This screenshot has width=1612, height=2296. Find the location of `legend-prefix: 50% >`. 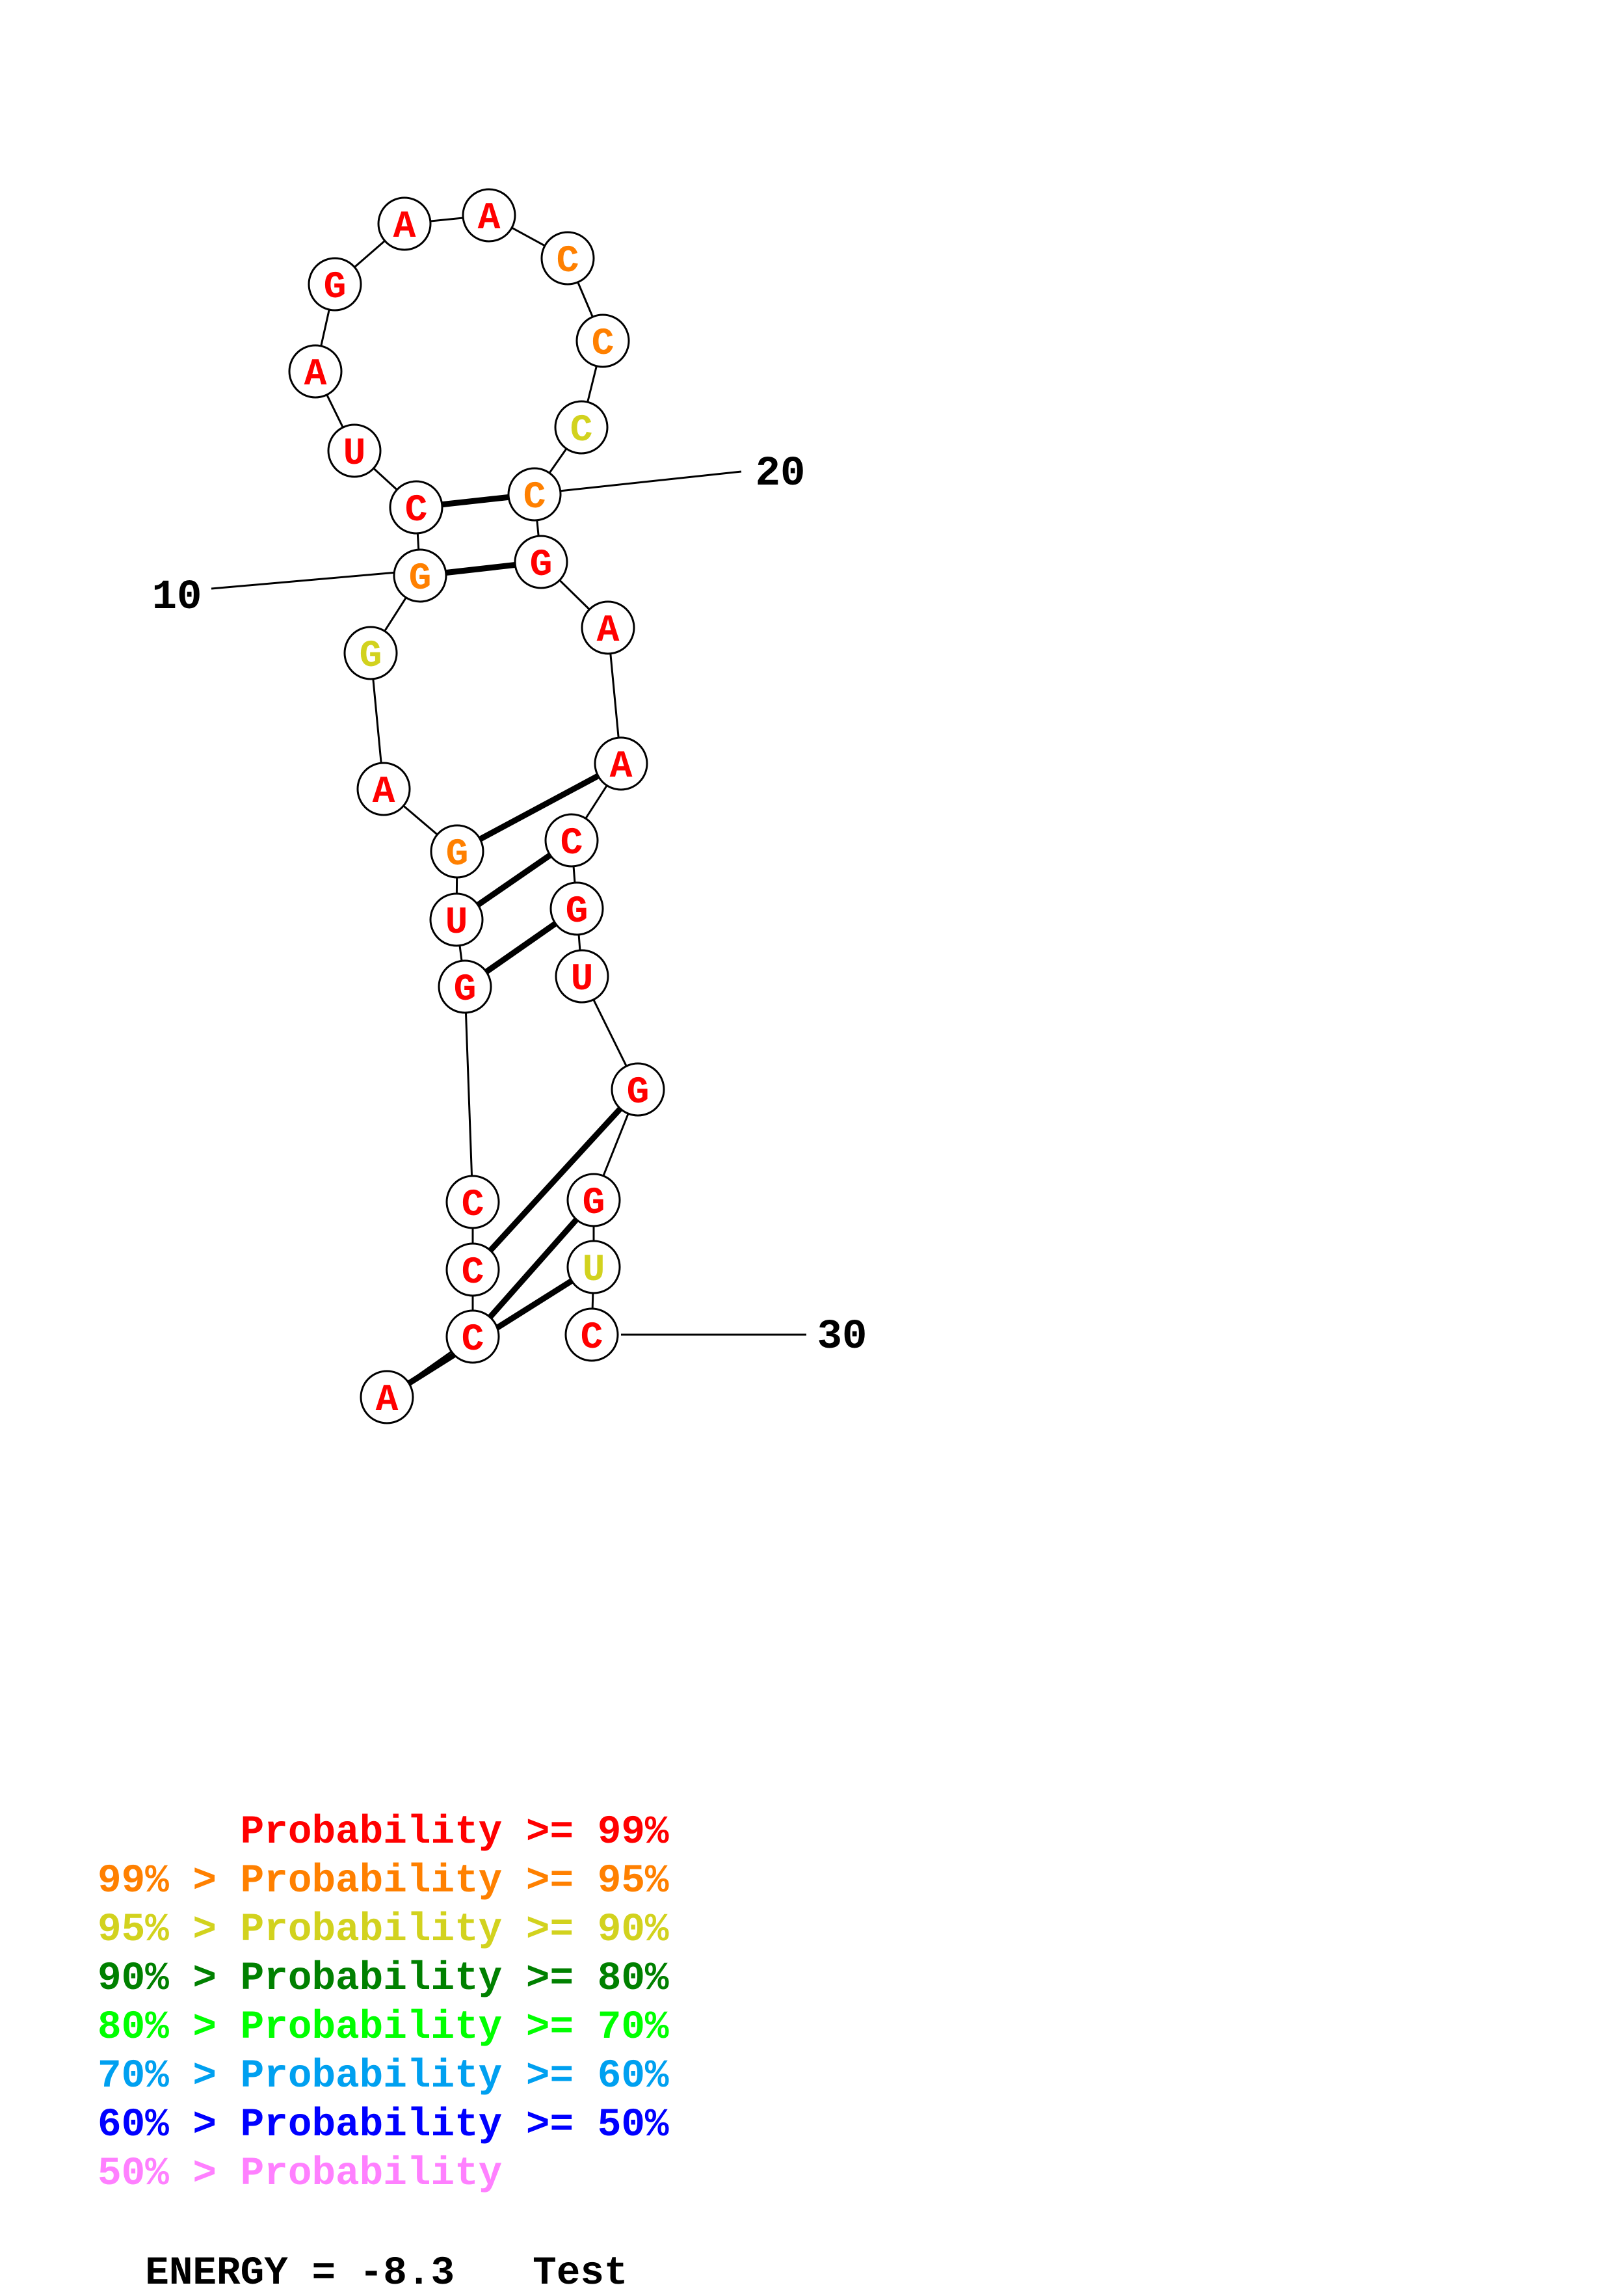

legend-prefix: 50% > is located at coordinates (170, 2174).